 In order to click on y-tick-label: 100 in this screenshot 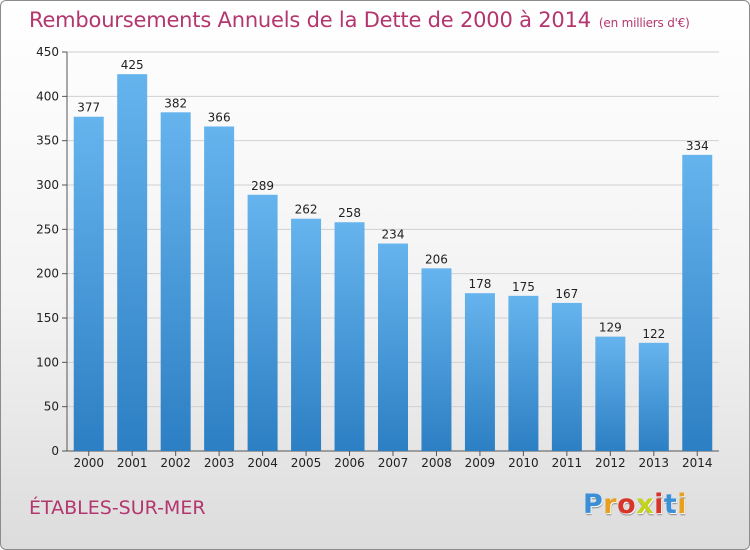, I will do `click(47, 362)`.